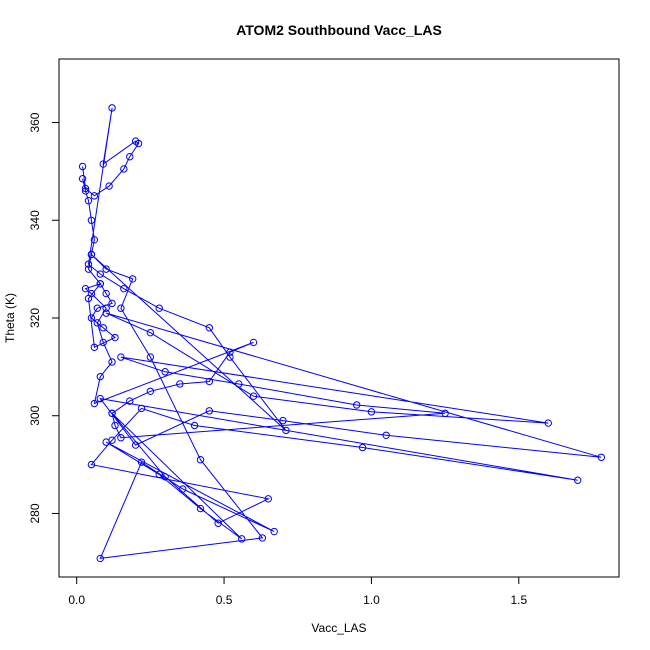 Image resolution: width=650 pixels, height=650 pixels. What do you see at coordinates (35, 318) in the screenshot?
I see `y-tick-label: 320` at bounding box center [35, 318].